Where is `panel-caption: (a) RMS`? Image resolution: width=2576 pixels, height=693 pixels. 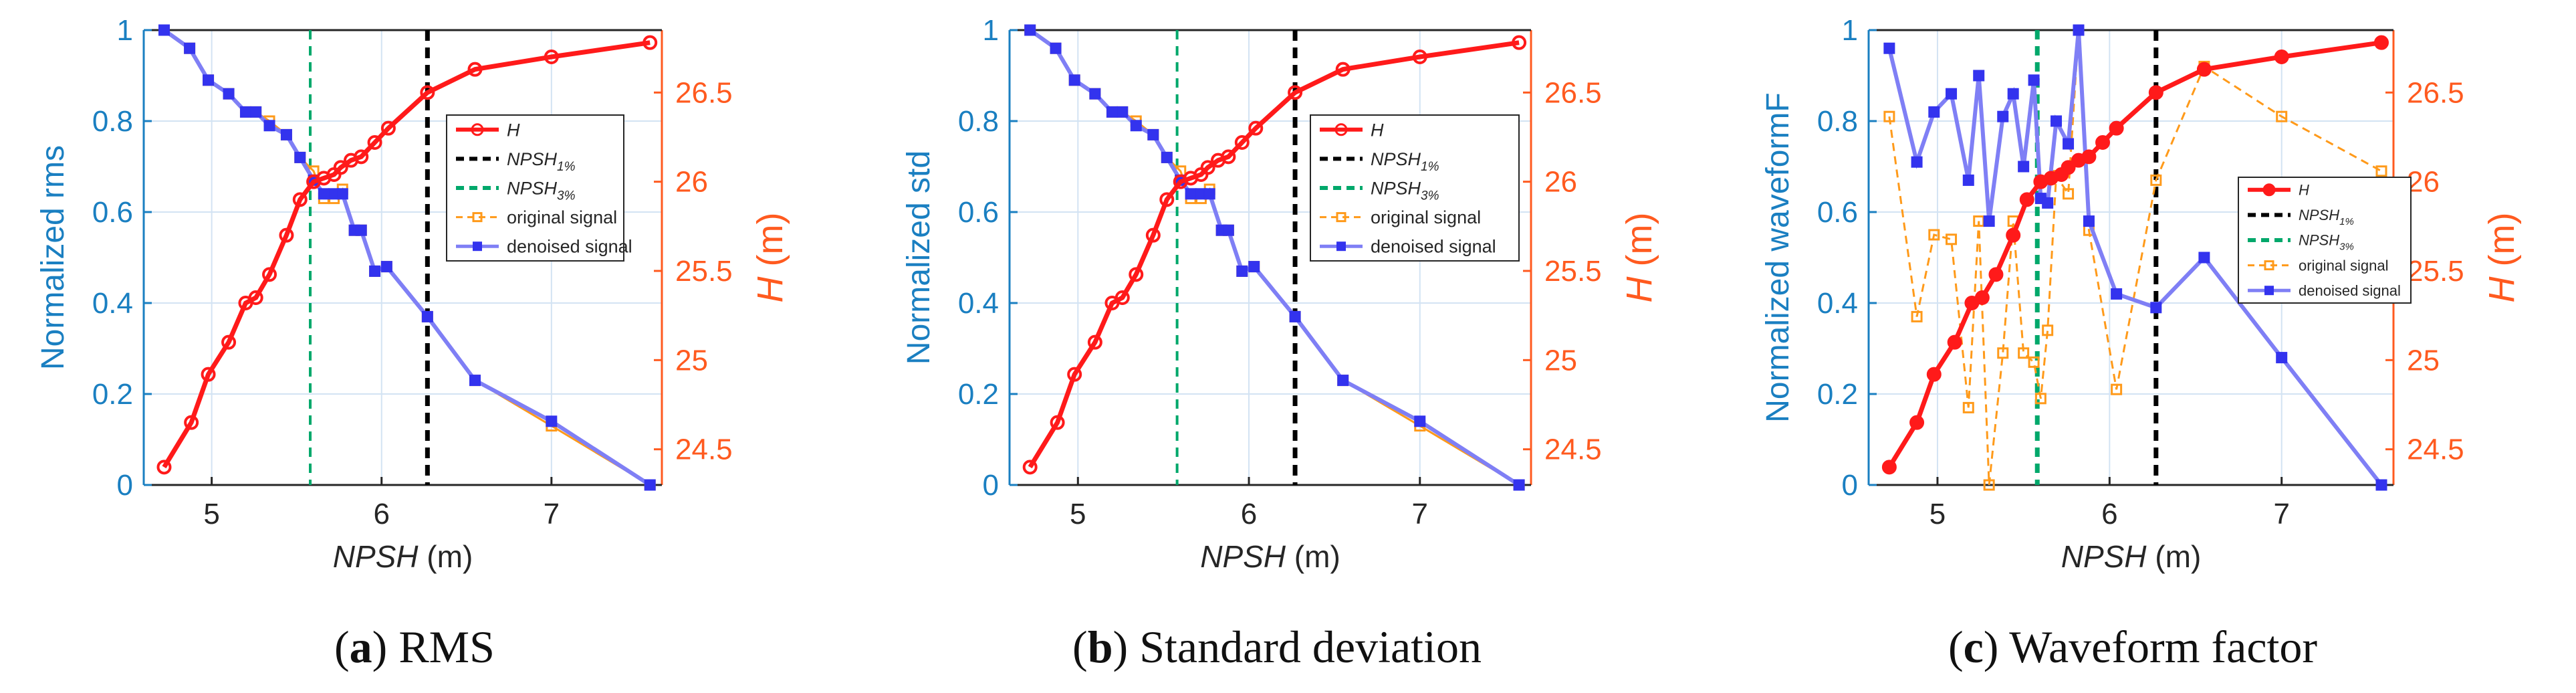
panel-caption: (a) RMS is located at coordinates (414, 647).